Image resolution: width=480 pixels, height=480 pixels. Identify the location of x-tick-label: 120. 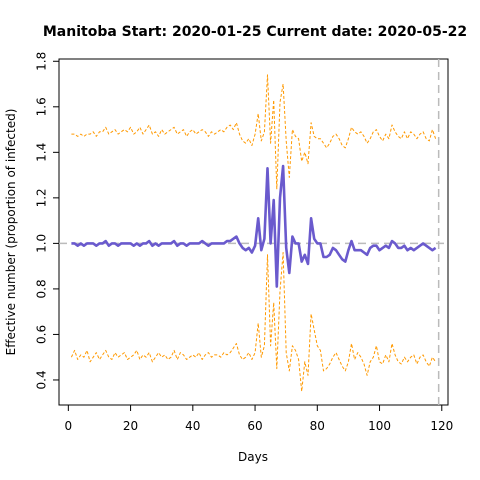
(441, 426).